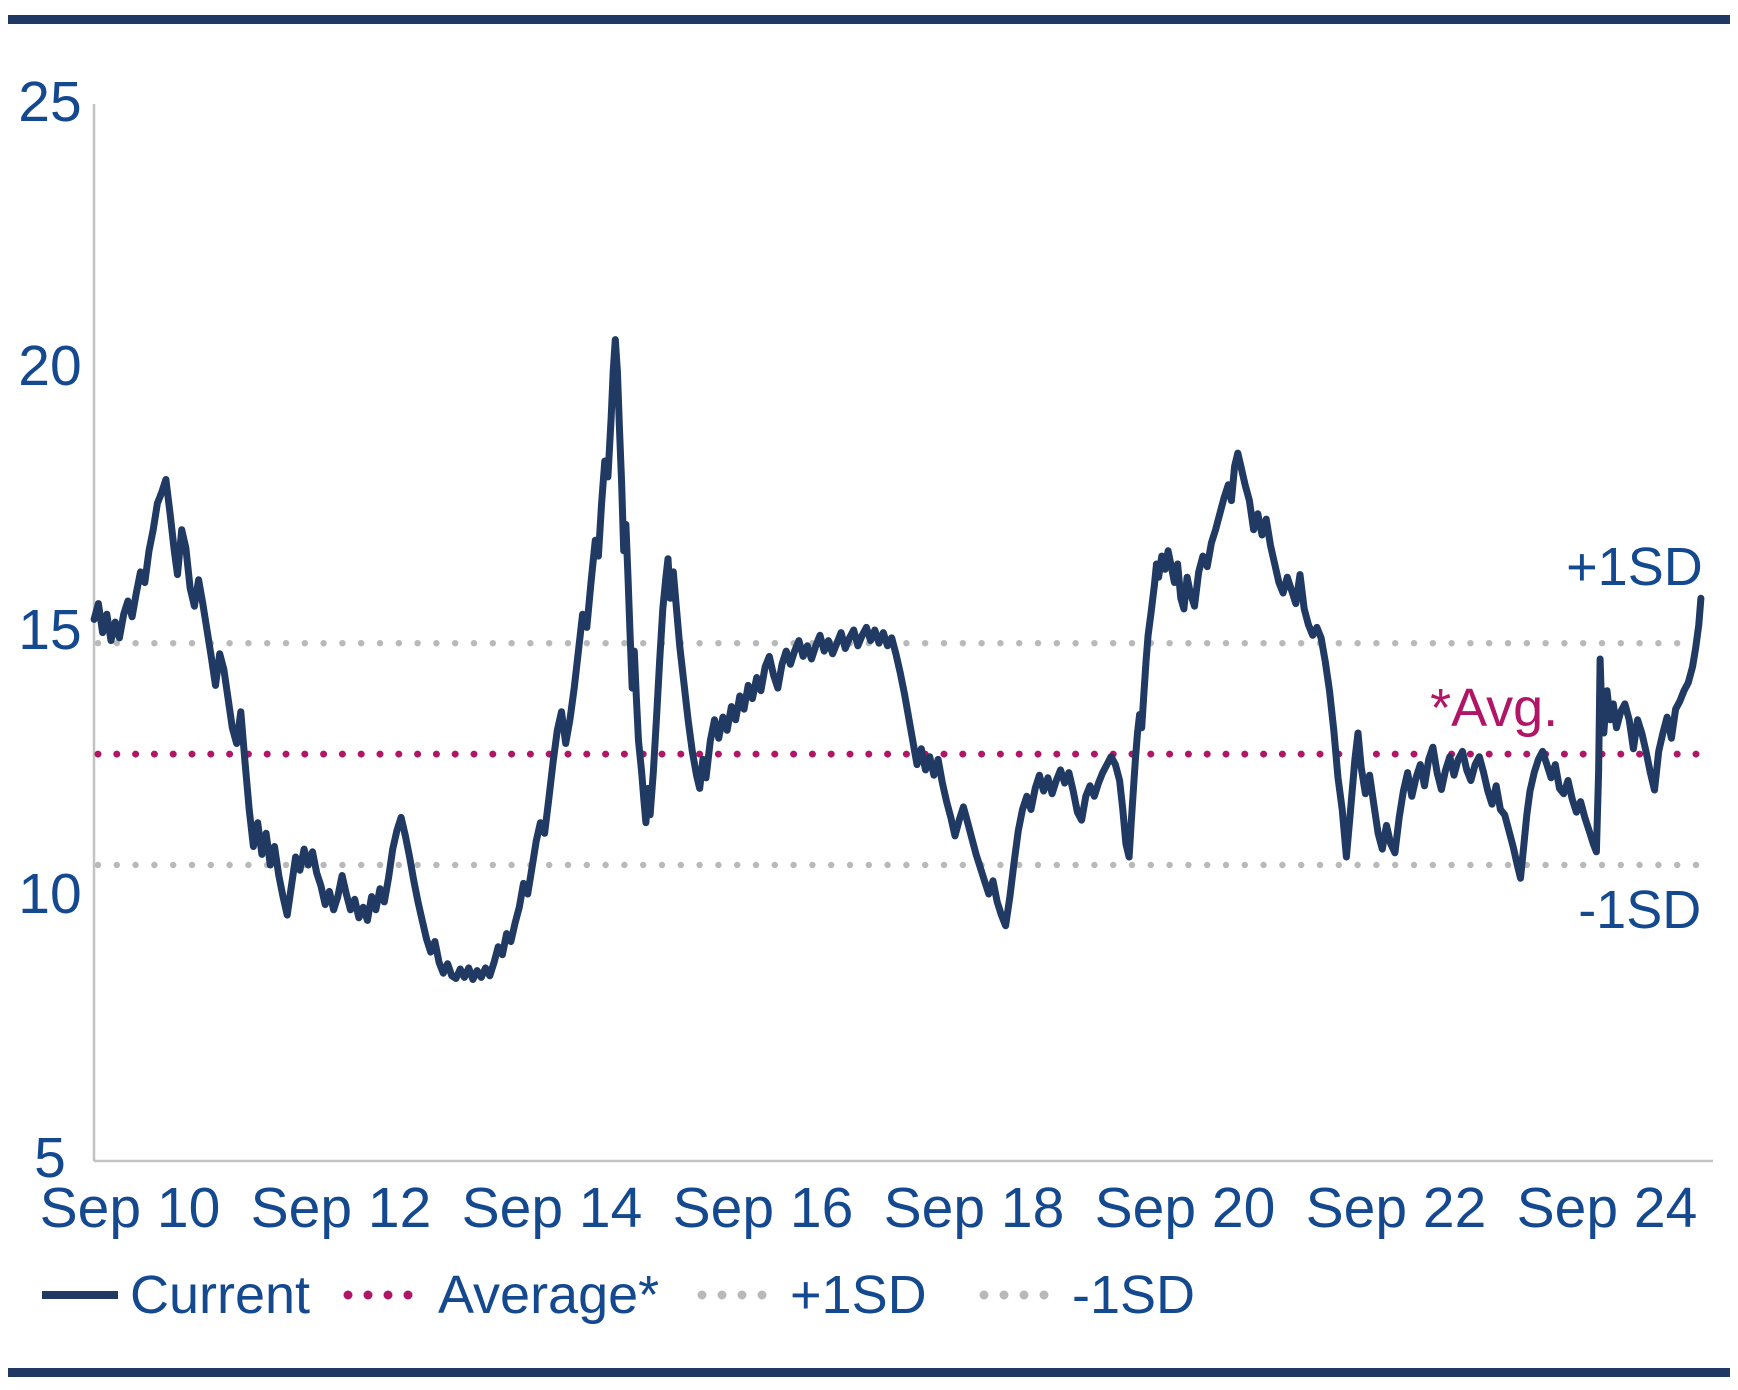 The width and height of the screenshot is (1738, 1390). Describe the element at coordinates (858, 1295) in the screenshot. I see `legend-label-1sd: +1SD` at that location.